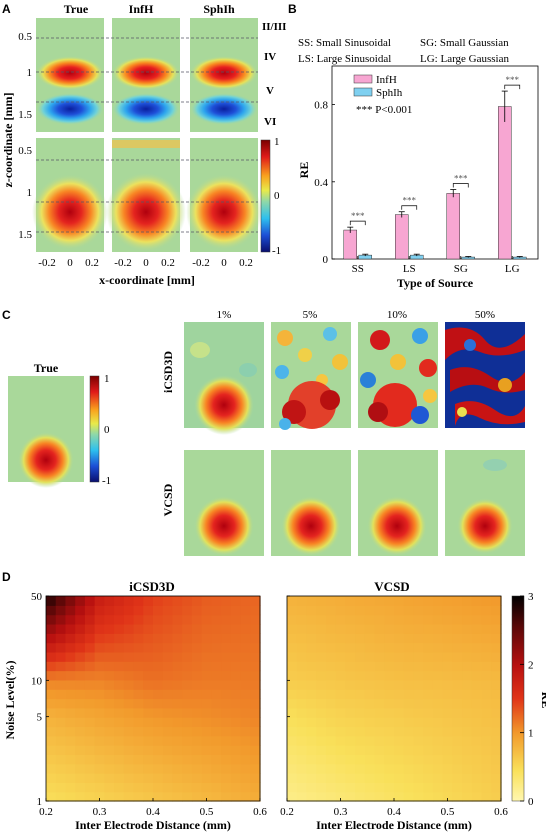  Describe the element at coordinates (391, 586) in the screenshot. I see `d-title-vcsd: VCSD` at that location.